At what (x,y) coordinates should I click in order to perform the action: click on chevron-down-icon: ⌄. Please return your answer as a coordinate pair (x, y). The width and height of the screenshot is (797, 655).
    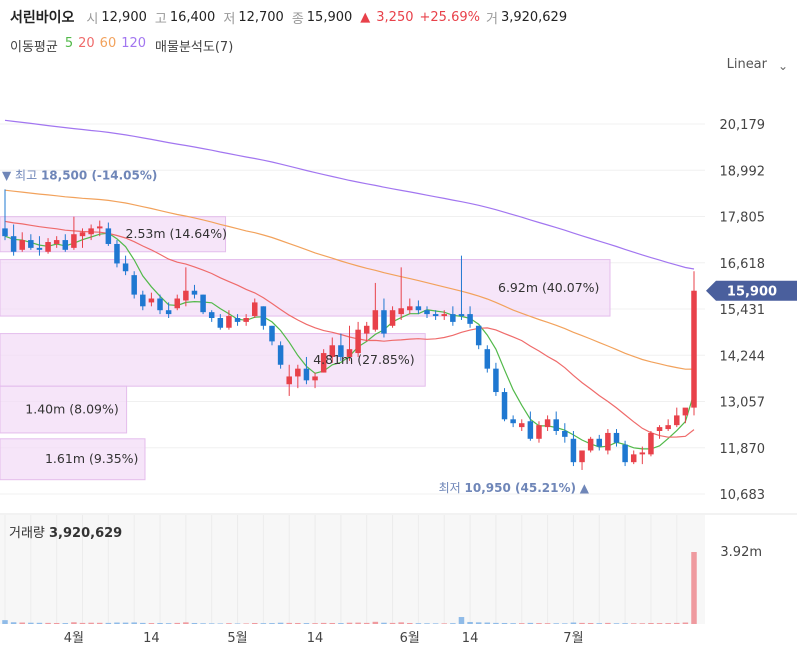
    Looking at the image, I should click on (782, 66).